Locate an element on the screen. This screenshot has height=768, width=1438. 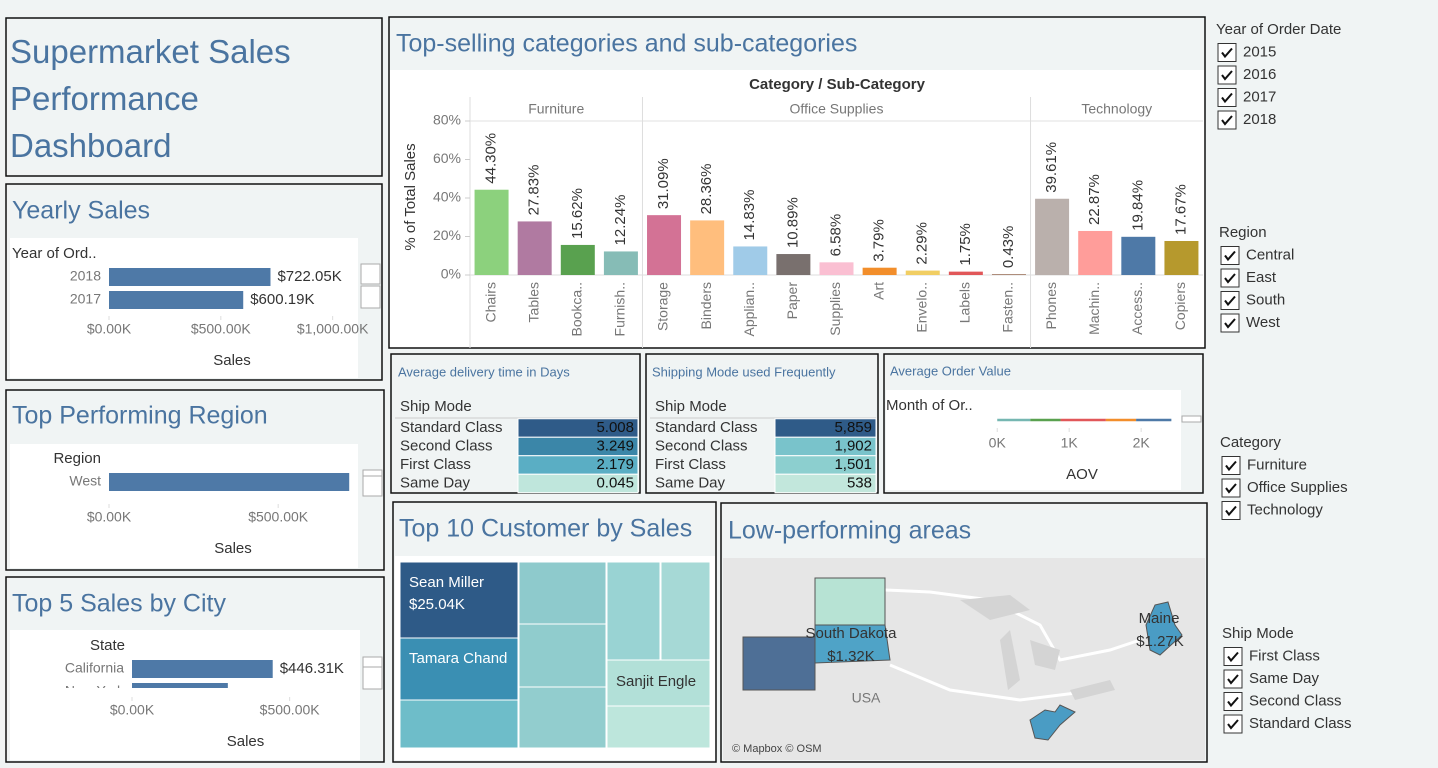
x-tick-label: Copiers is located at coordinates (1180, 306).